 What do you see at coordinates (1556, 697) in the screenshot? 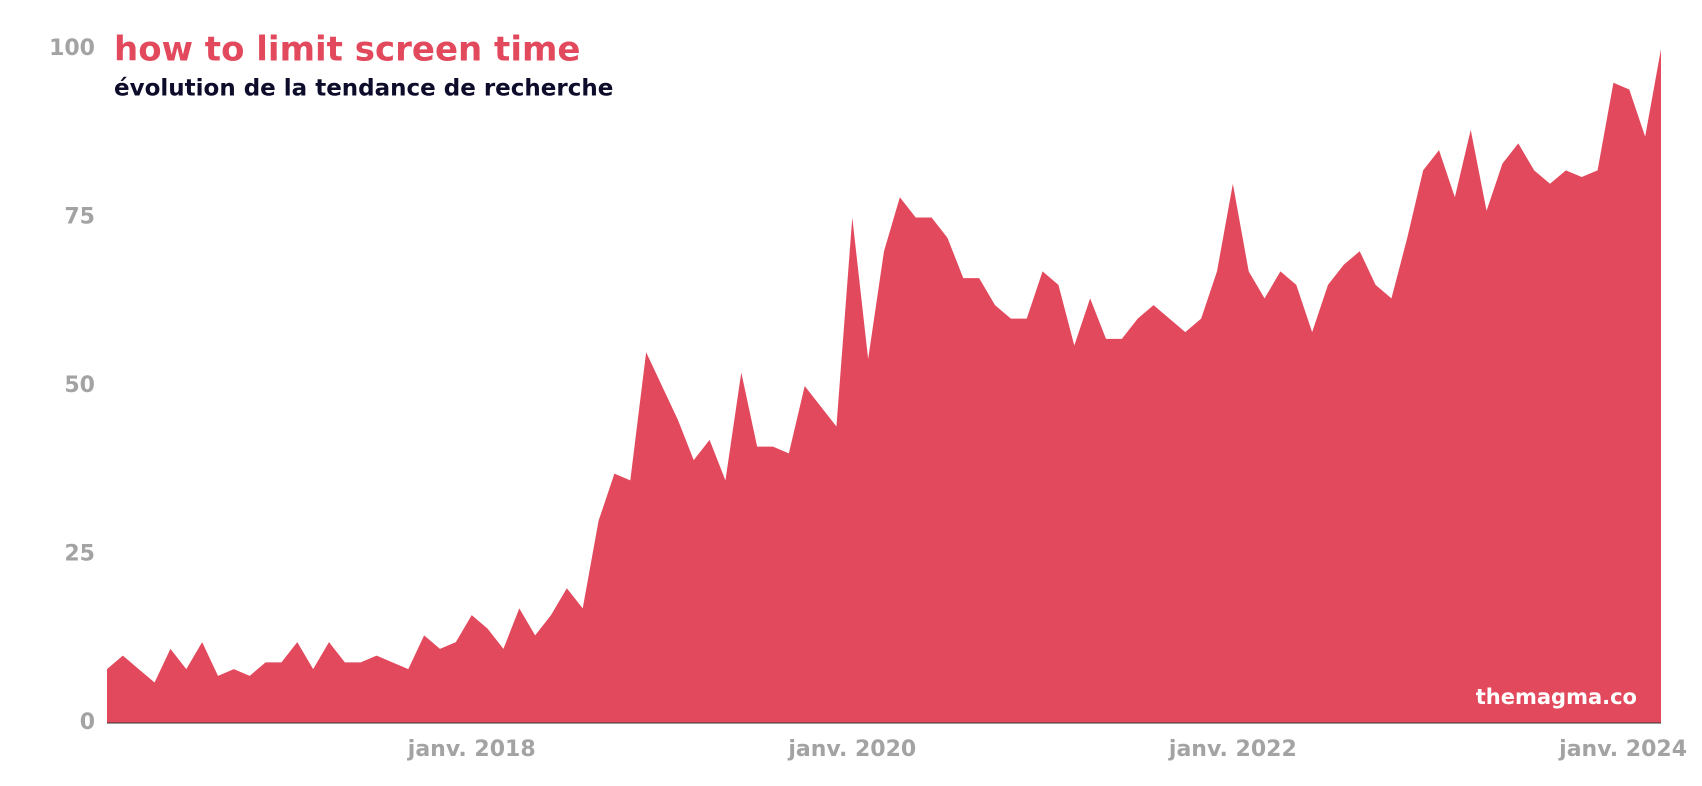
I see `watermark: themagma.co` at bounding box center [1556, 697].